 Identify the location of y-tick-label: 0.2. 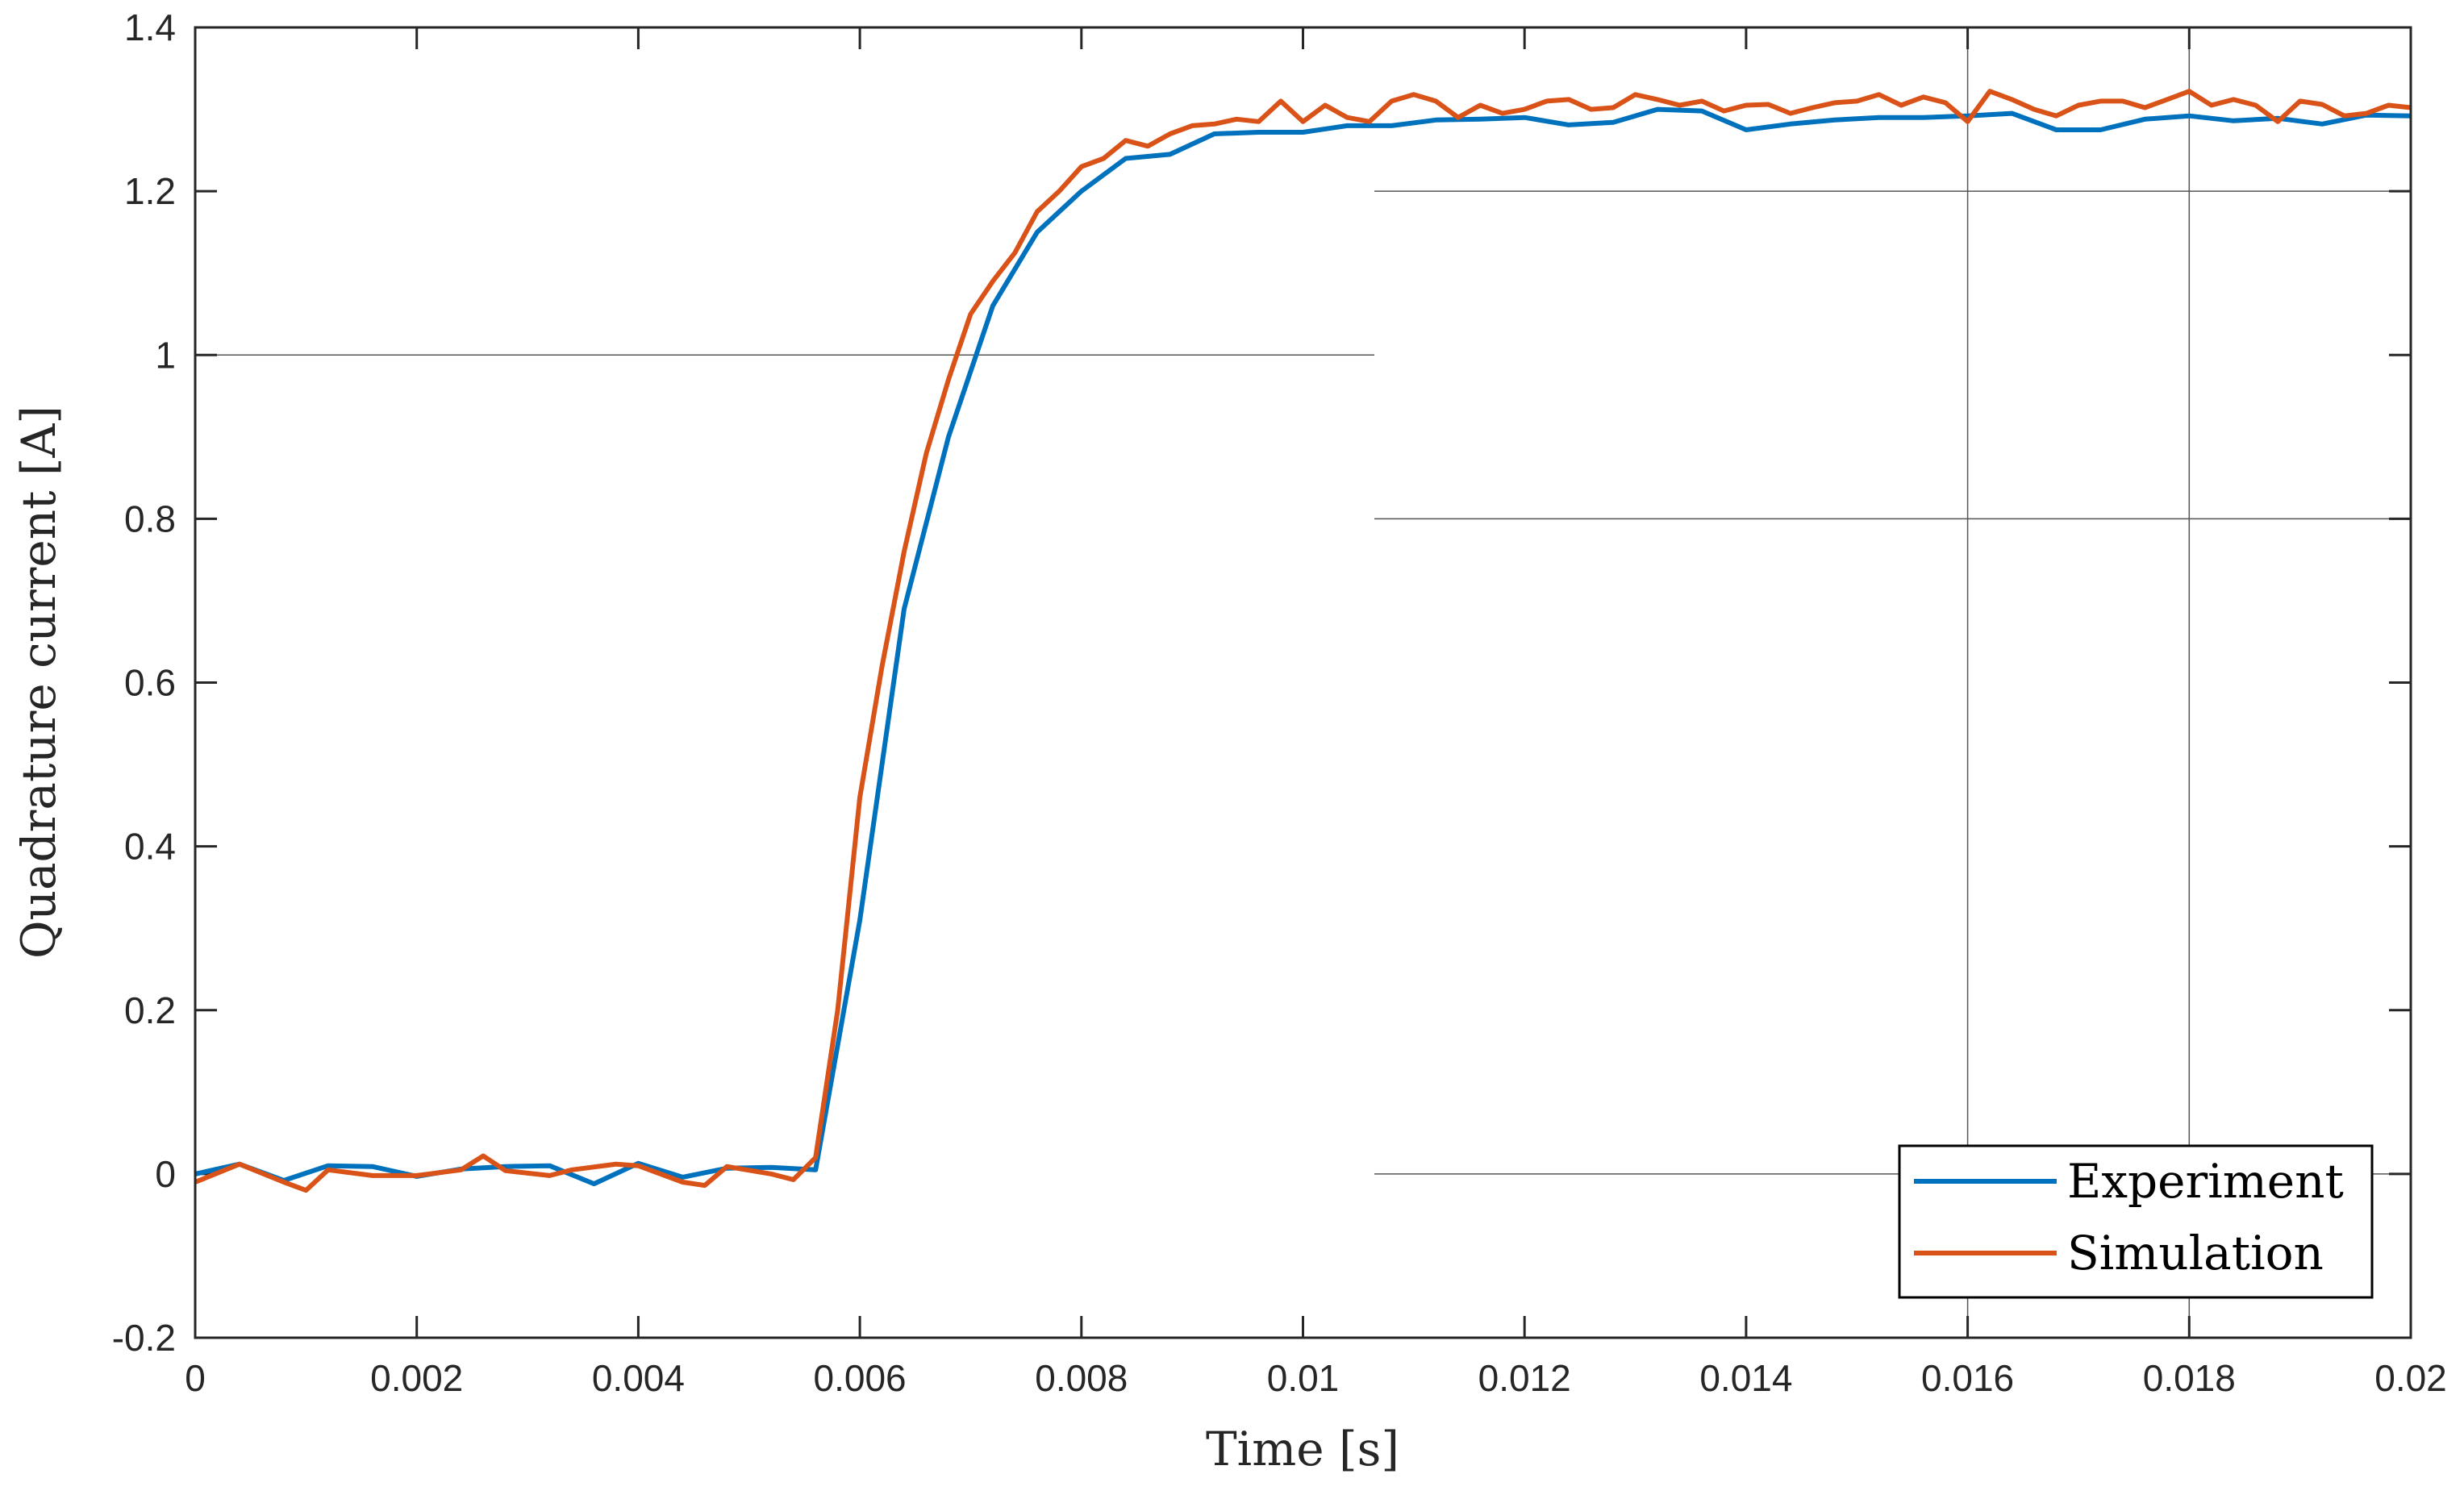
(150, 1010).